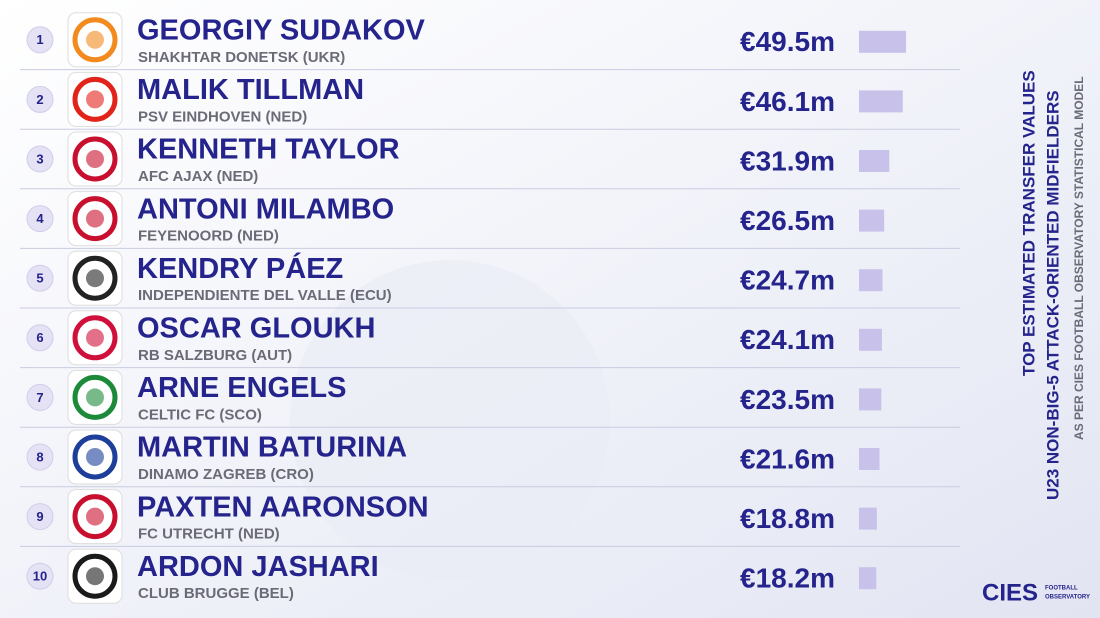 The image size is (1100, 618). I want to click on club-name: FEYENOORD (NED), so click(208, 236).